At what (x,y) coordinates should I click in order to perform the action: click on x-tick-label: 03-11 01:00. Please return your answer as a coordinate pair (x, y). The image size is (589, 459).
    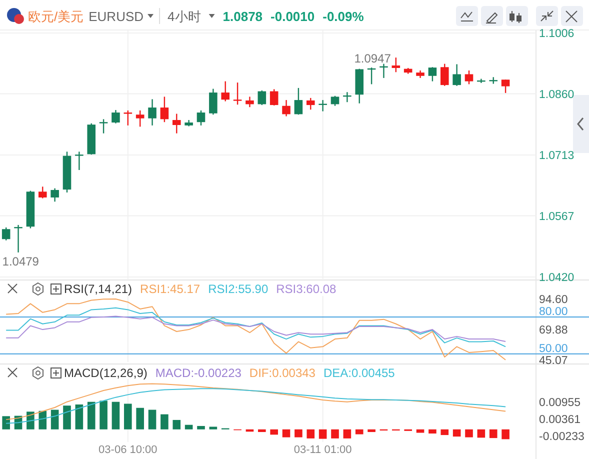
    Looking at the image, I should click on (323, 450).